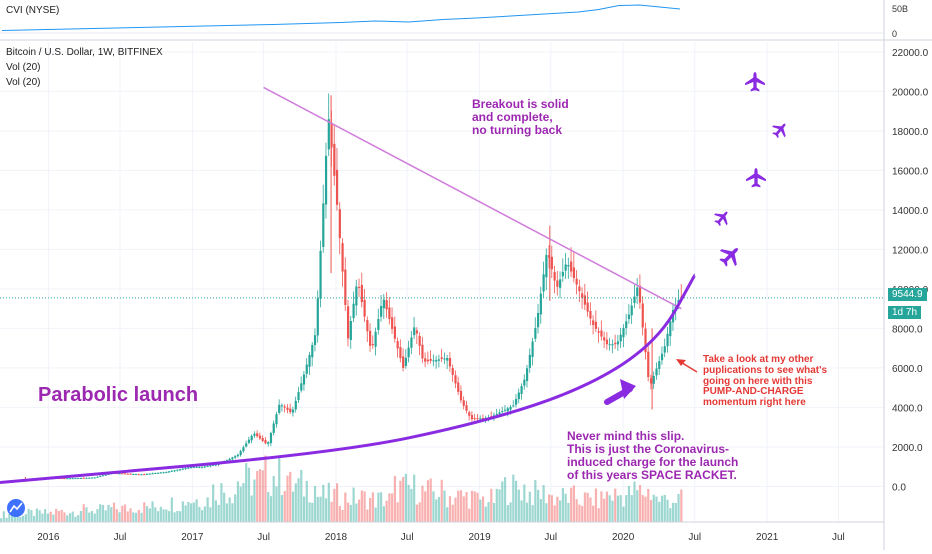  I want to click on x-tick-label: 2020, so click(623, 537).